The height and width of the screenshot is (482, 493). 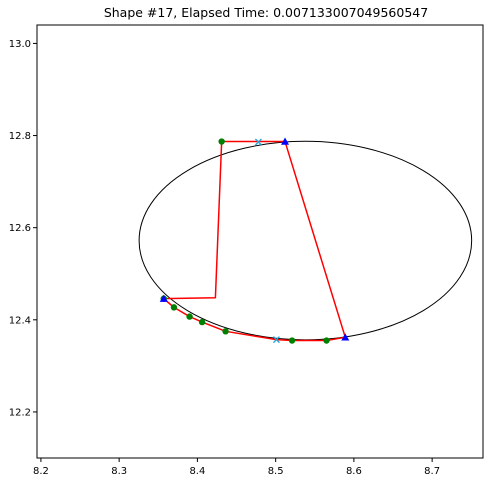 What do you see at coordinates (20, 136) in the screenshot?
I see `y-tick-label: 12.8` at bounding box center [20, 136].